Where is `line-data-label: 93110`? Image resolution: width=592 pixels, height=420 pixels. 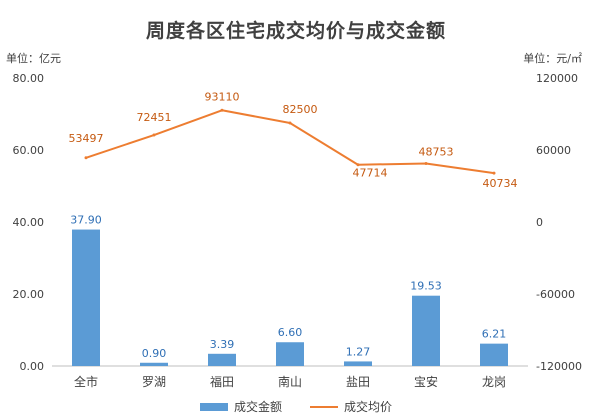
line-data-label: 93110 is located at coordinates (222, 96).